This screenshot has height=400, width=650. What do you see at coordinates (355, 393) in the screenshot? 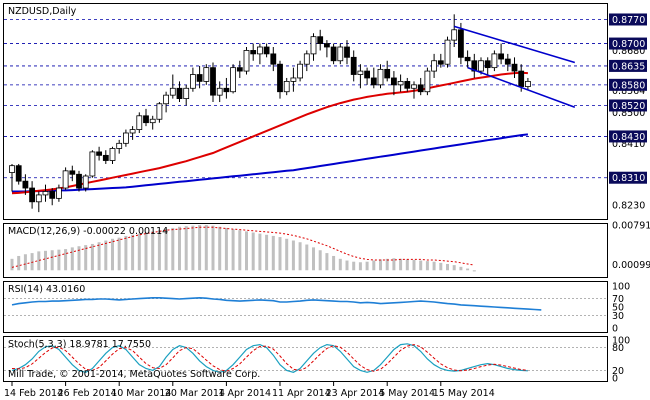
I see `time-tick-label: 23 Apr 2014` at bounding box center [355, 393].